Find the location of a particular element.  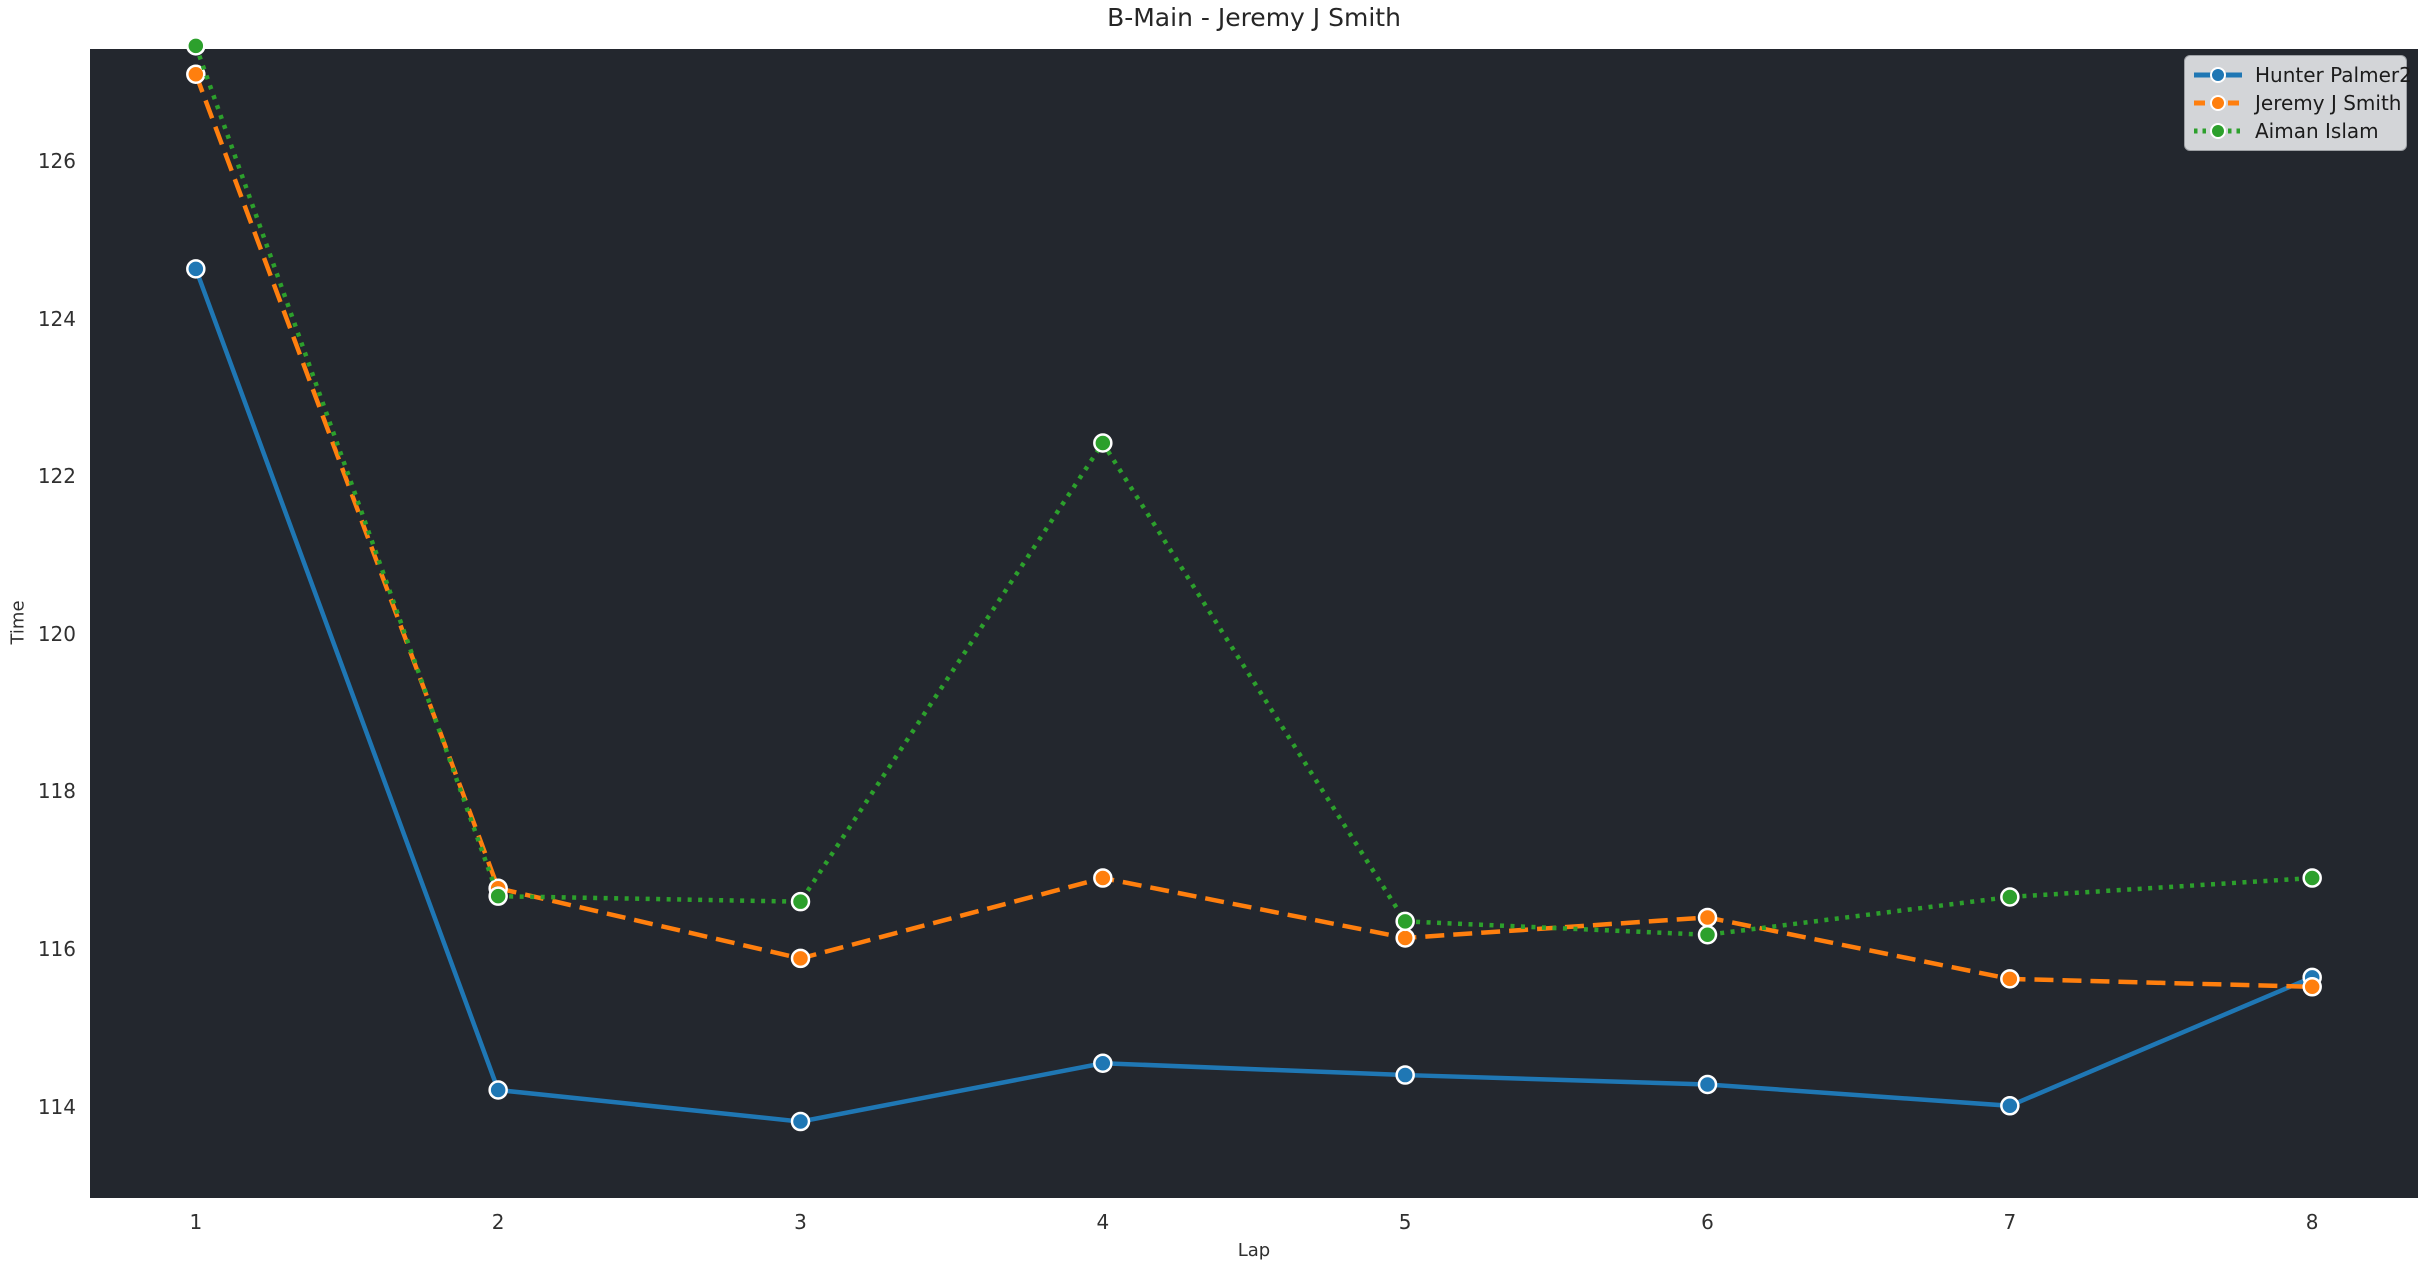

y-tick-label: 118 is located at coordinates (56, 791).